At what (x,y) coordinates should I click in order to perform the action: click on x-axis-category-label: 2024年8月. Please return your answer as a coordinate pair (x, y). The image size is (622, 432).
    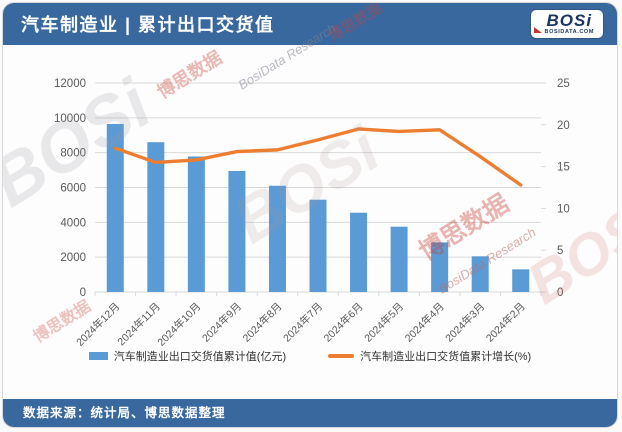
    Looking at the image, I should click on (262, 322).